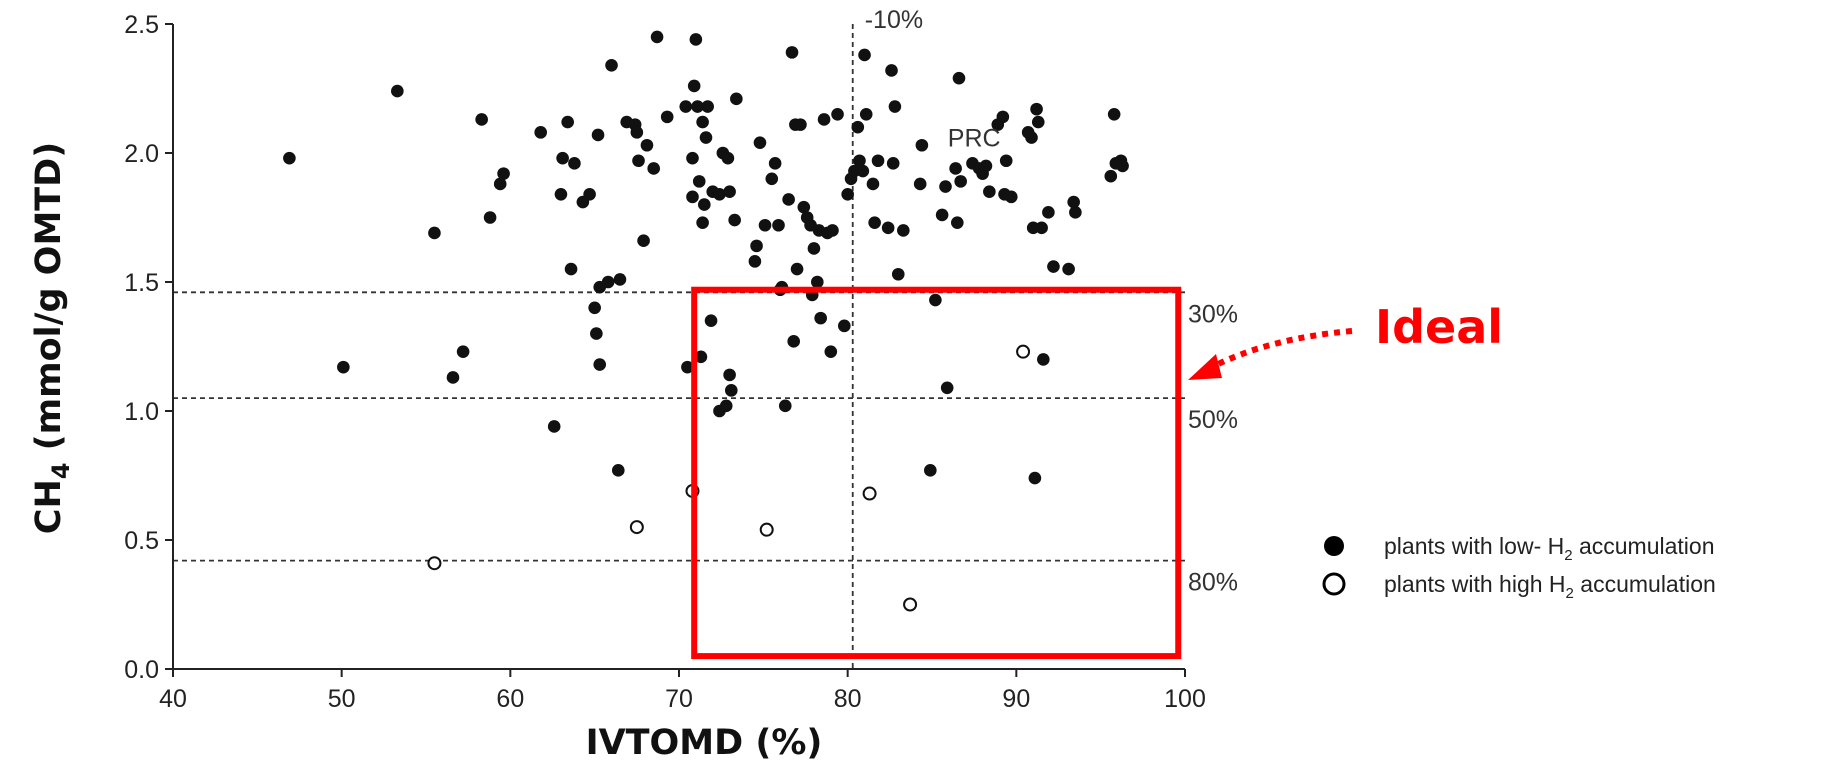 Image resolution: width=1825 pixels, height=772 pixels. Describe the element at coordinates (141, 412) in the screenshot. I see `y-tick-label: 1.0` at that location.